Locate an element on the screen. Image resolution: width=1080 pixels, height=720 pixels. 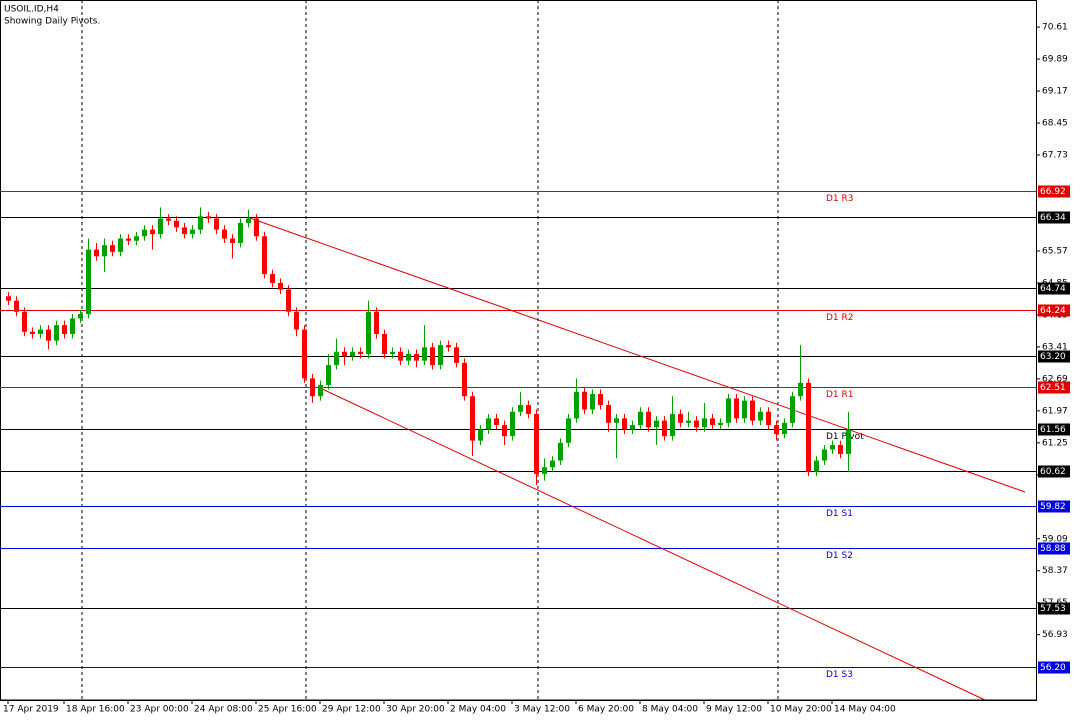
chart-title: USOIL.ID,H4 is located at coordinates (31, 10).